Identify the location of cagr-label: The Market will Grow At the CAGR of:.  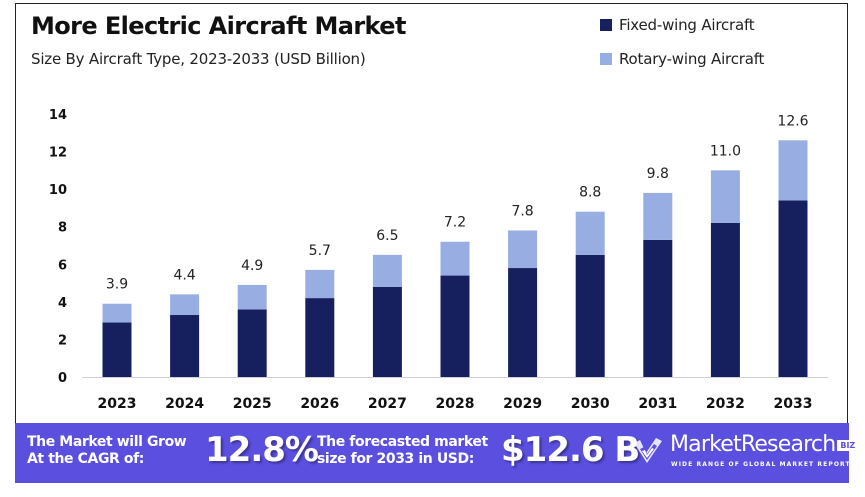
(107, 451).